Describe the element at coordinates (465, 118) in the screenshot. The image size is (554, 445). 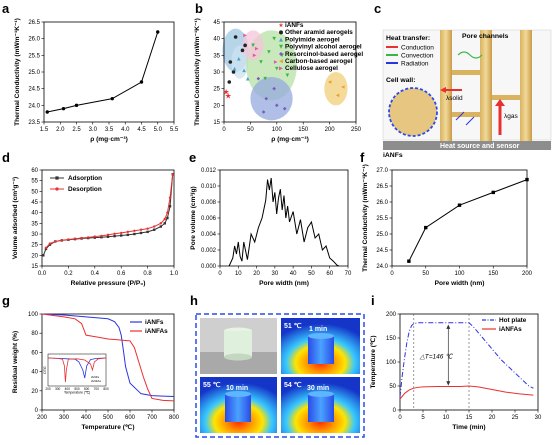
I see `radiation-rays` at that location.